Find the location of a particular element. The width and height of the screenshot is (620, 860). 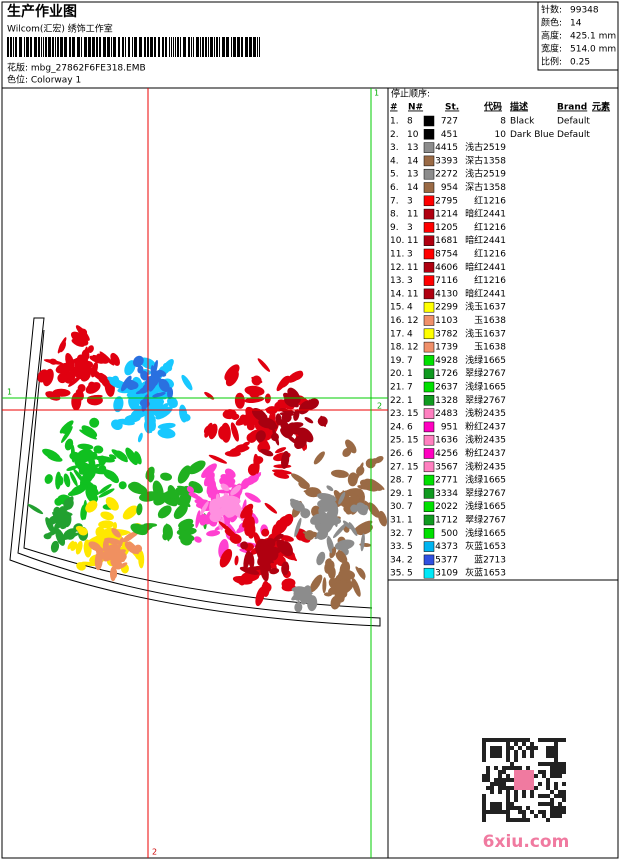

code: 浅粉2435 is located at coordinates (485, 466).